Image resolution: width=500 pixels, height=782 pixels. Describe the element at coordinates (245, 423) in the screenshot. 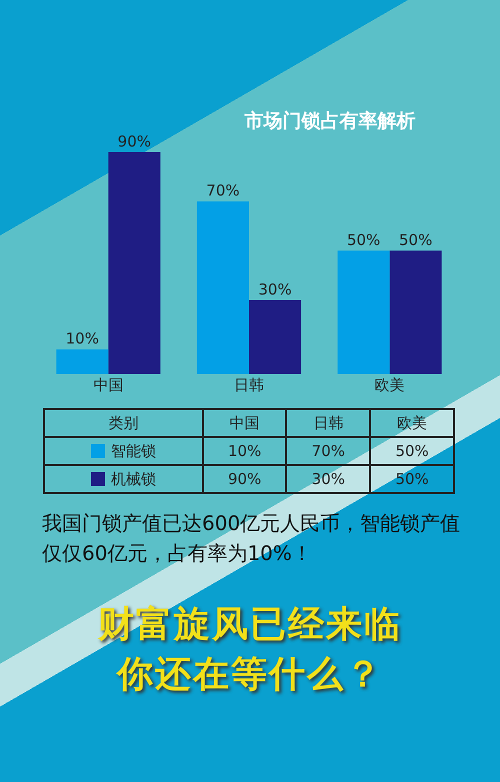

I see `category-label: 中国` at that location.